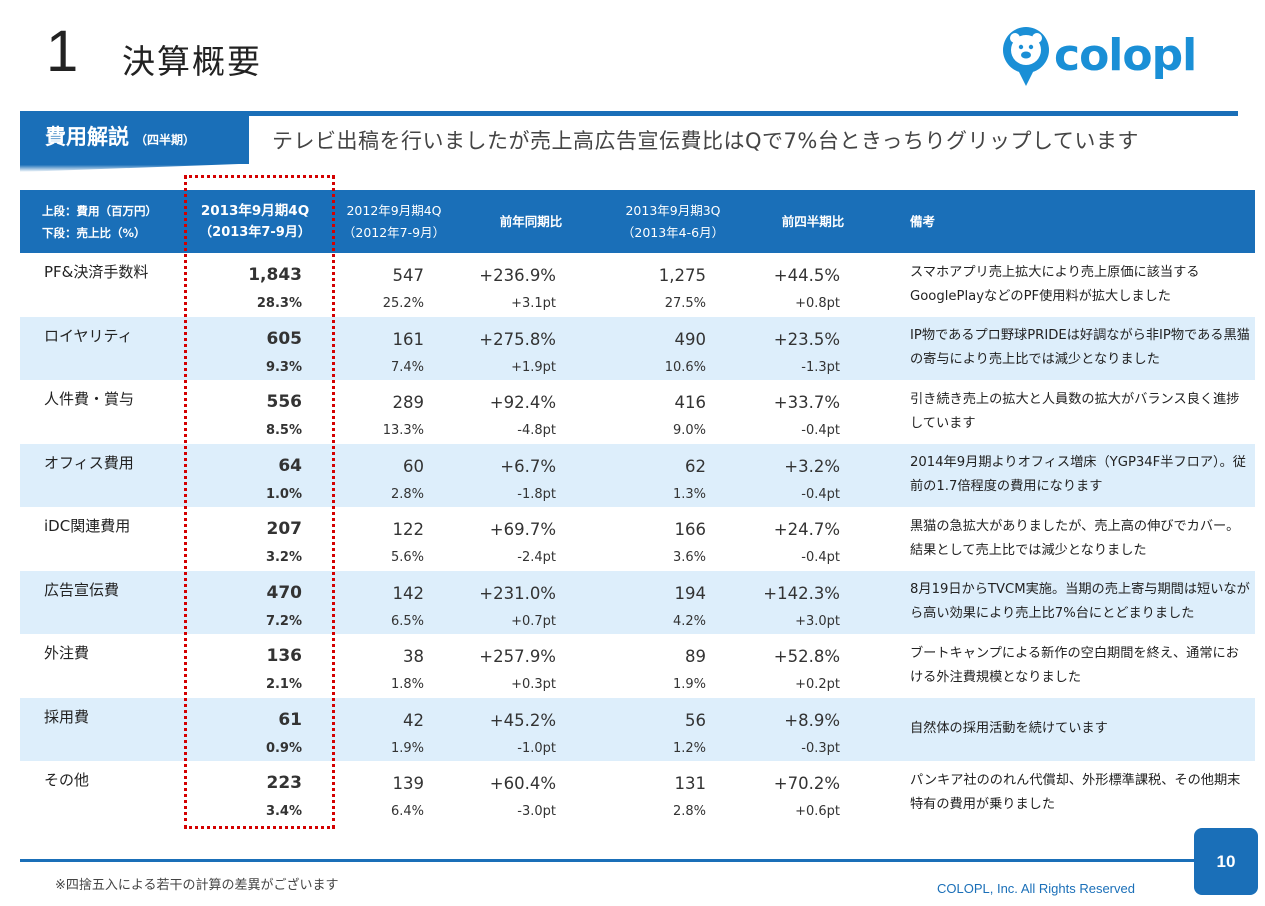  Describe the element at coordinates (533, 304) in the screenshot. I see `cell-c3-ratio: +3.1pt` at that location.